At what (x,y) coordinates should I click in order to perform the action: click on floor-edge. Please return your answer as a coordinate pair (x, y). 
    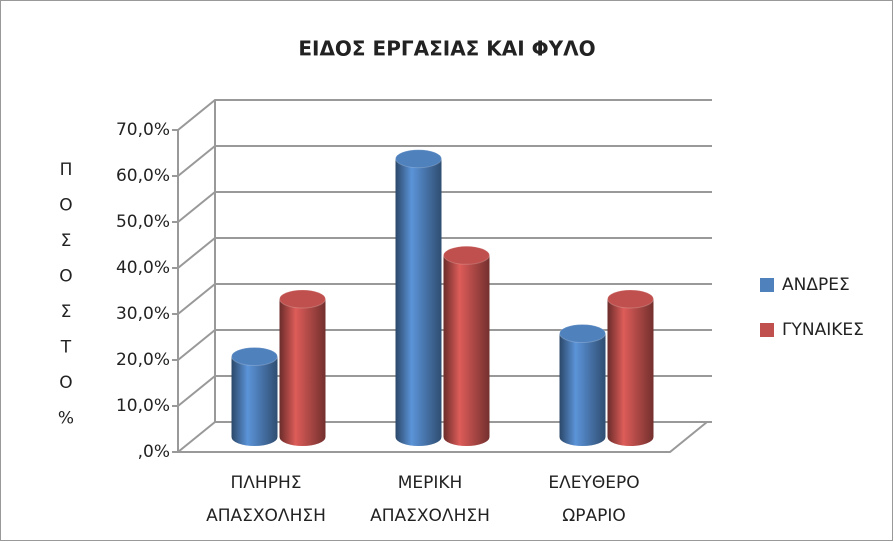
    Looking at the image, I should click on (443, 437).